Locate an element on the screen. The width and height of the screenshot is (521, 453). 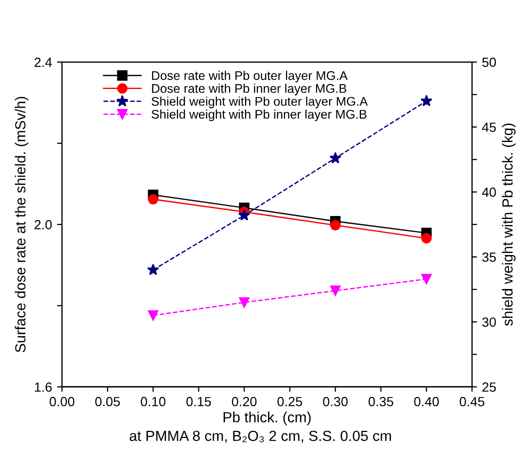
y-axis-title: Surface dose rate at the shield. (mSv/h) is located at coordinates (21, 224).